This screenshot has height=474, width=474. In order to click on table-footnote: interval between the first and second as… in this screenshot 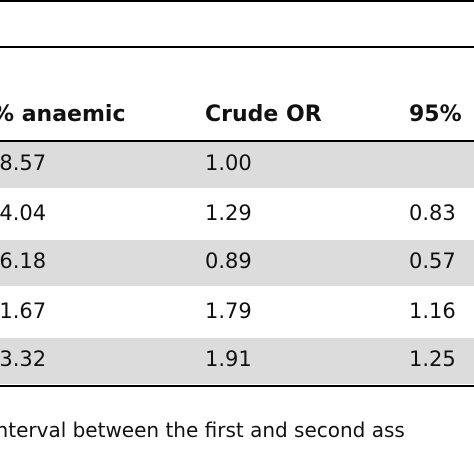, I will do `click(202, 430)`.